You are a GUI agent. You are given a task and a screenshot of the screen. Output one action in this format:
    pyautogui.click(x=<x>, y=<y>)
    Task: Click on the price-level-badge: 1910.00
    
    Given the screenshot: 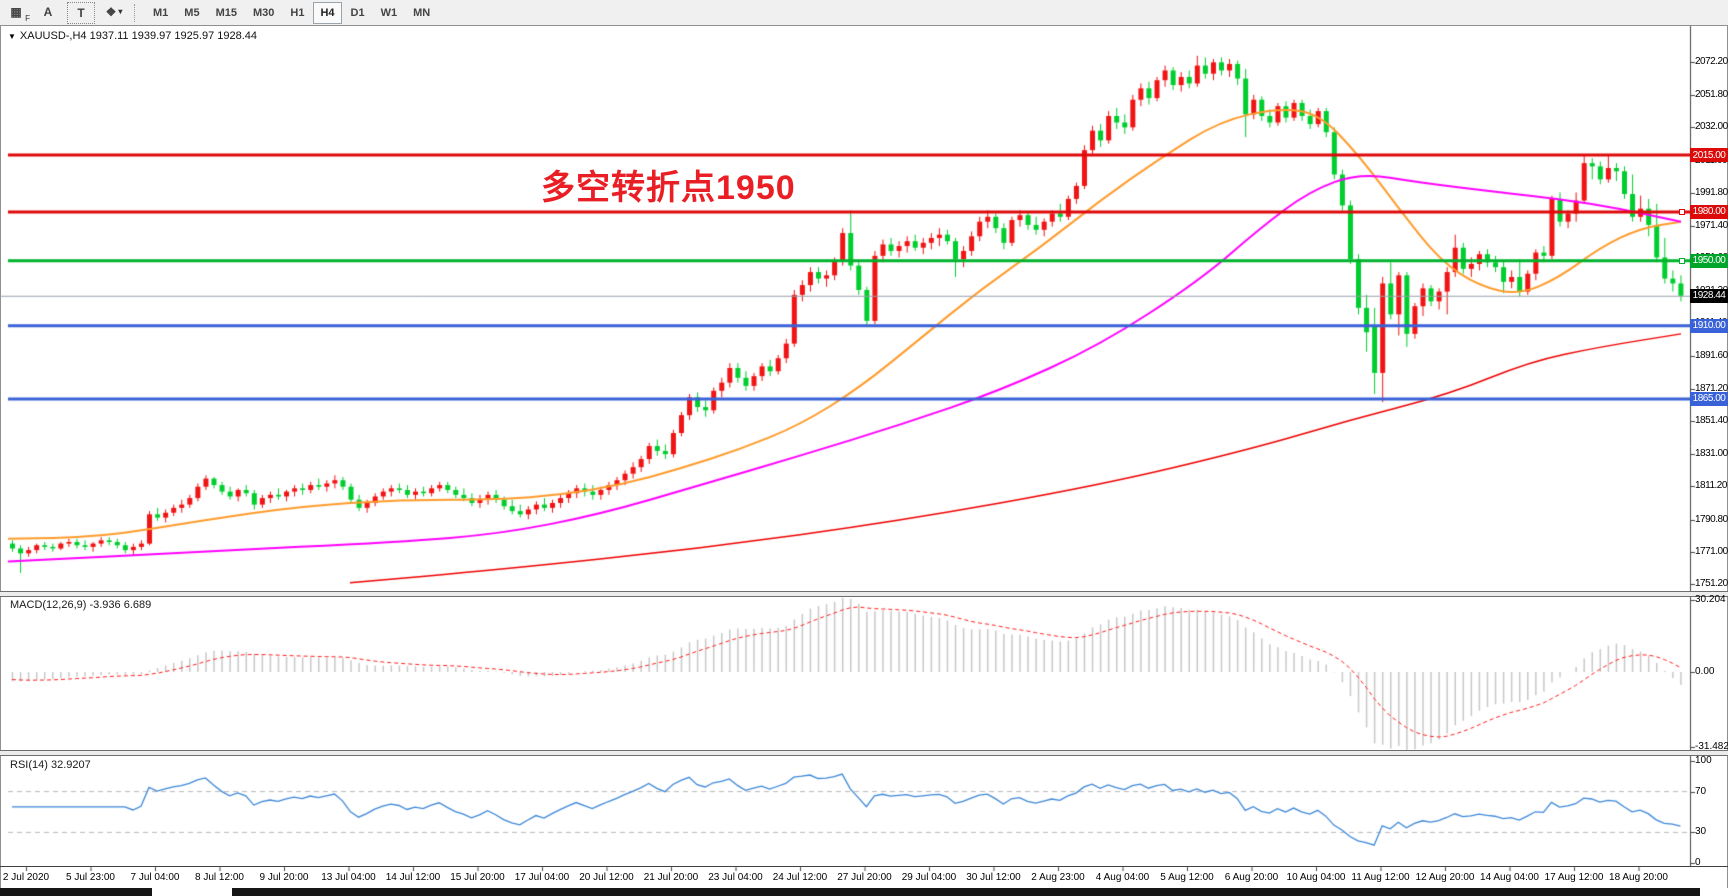 What is the action you would take?
    pyautogui.click(x=1709, y=325)
    